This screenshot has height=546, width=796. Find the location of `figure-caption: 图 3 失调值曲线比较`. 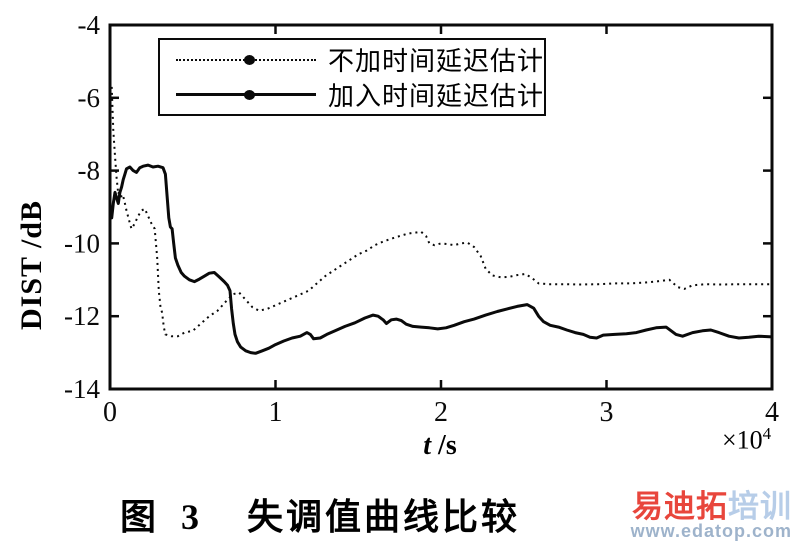

figure-caption: 图 3 失调值曲线比较 is located at coordinates (320, 514).